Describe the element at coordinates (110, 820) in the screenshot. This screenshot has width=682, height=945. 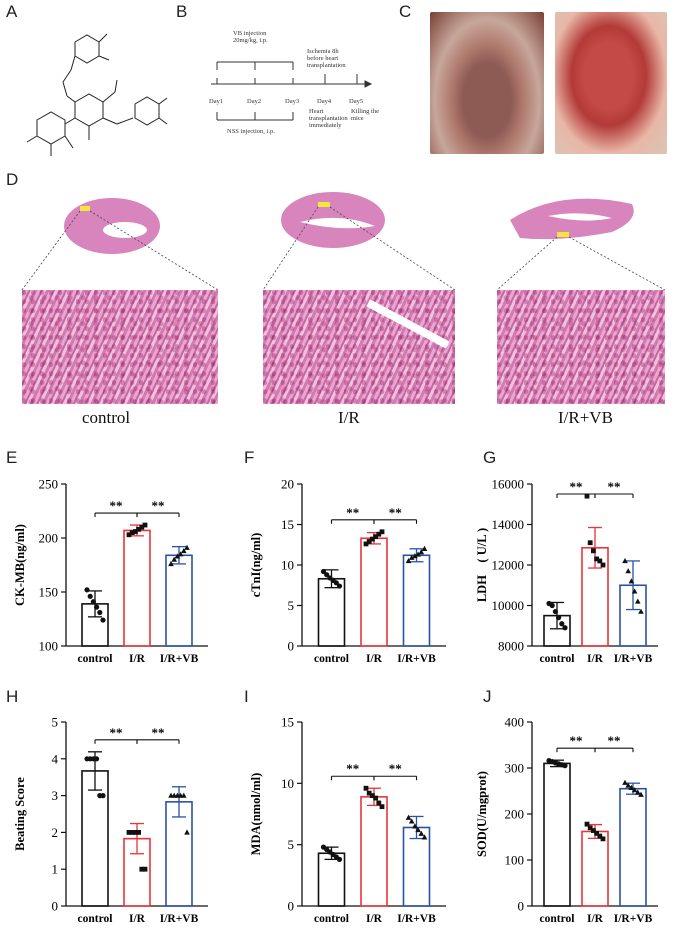
I see `chart-beating-score: 0 1 2 3 4 5 Beating Score control I/R I/R+VB ** **` at that location.